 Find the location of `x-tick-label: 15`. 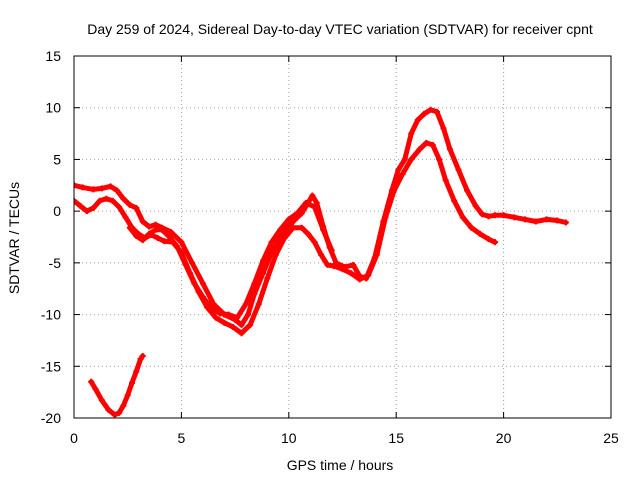

x-tick-label: 15 is located at coordinates (396, 438).